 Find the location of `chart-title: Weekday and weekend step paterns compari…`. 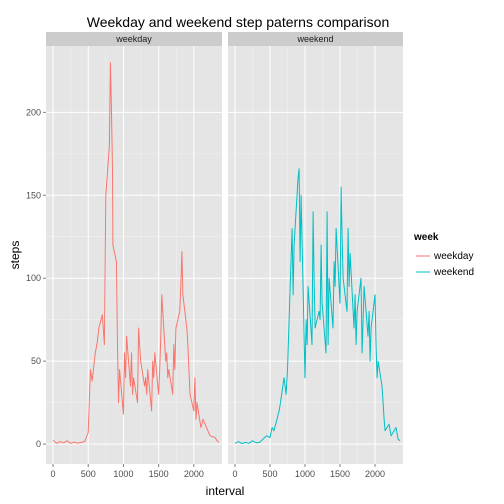

chart-title: Weekday and weekend step paterns compari… is located at coordinates (238, 22).